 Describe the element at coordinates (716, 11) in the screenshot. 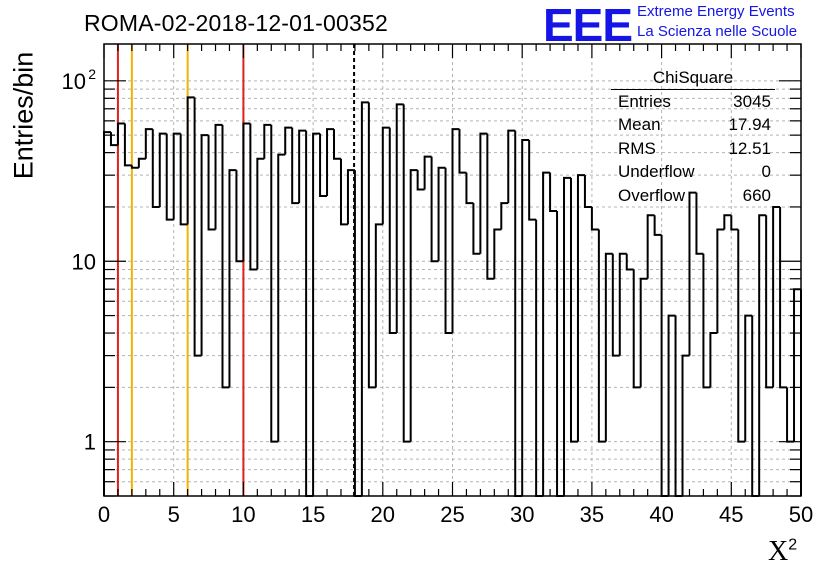

I see `logo-line-1: Extreme Energy Events` at that location.